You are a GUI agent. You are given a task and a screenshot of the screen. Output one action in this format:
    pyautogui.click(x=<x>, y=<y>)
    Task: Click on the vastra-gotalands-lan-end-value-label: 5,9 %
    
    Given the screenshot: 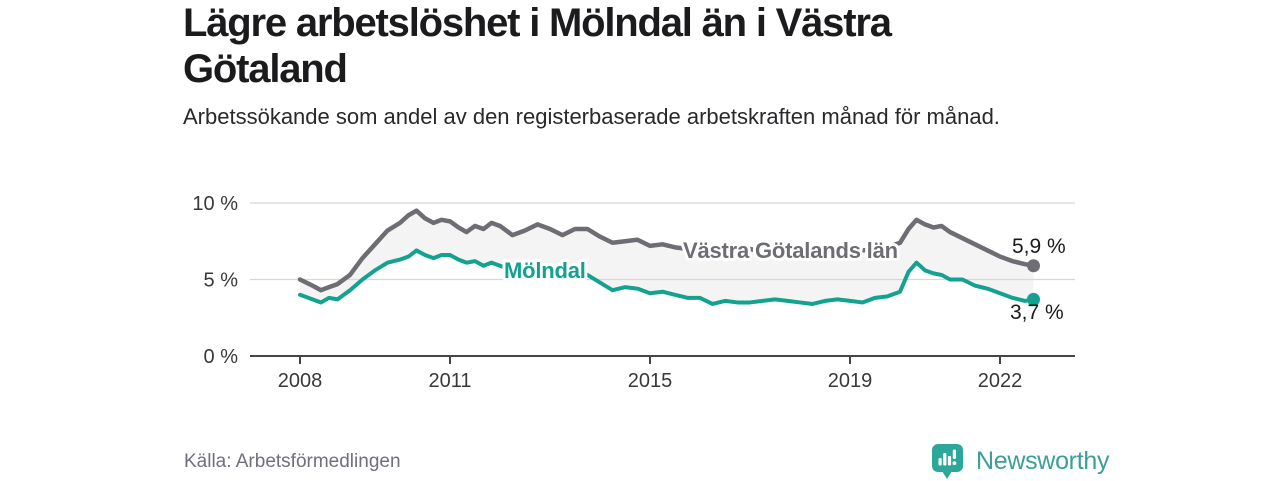 What is the action you would take?
    pyautogui.click(x=1039, y=246)
    